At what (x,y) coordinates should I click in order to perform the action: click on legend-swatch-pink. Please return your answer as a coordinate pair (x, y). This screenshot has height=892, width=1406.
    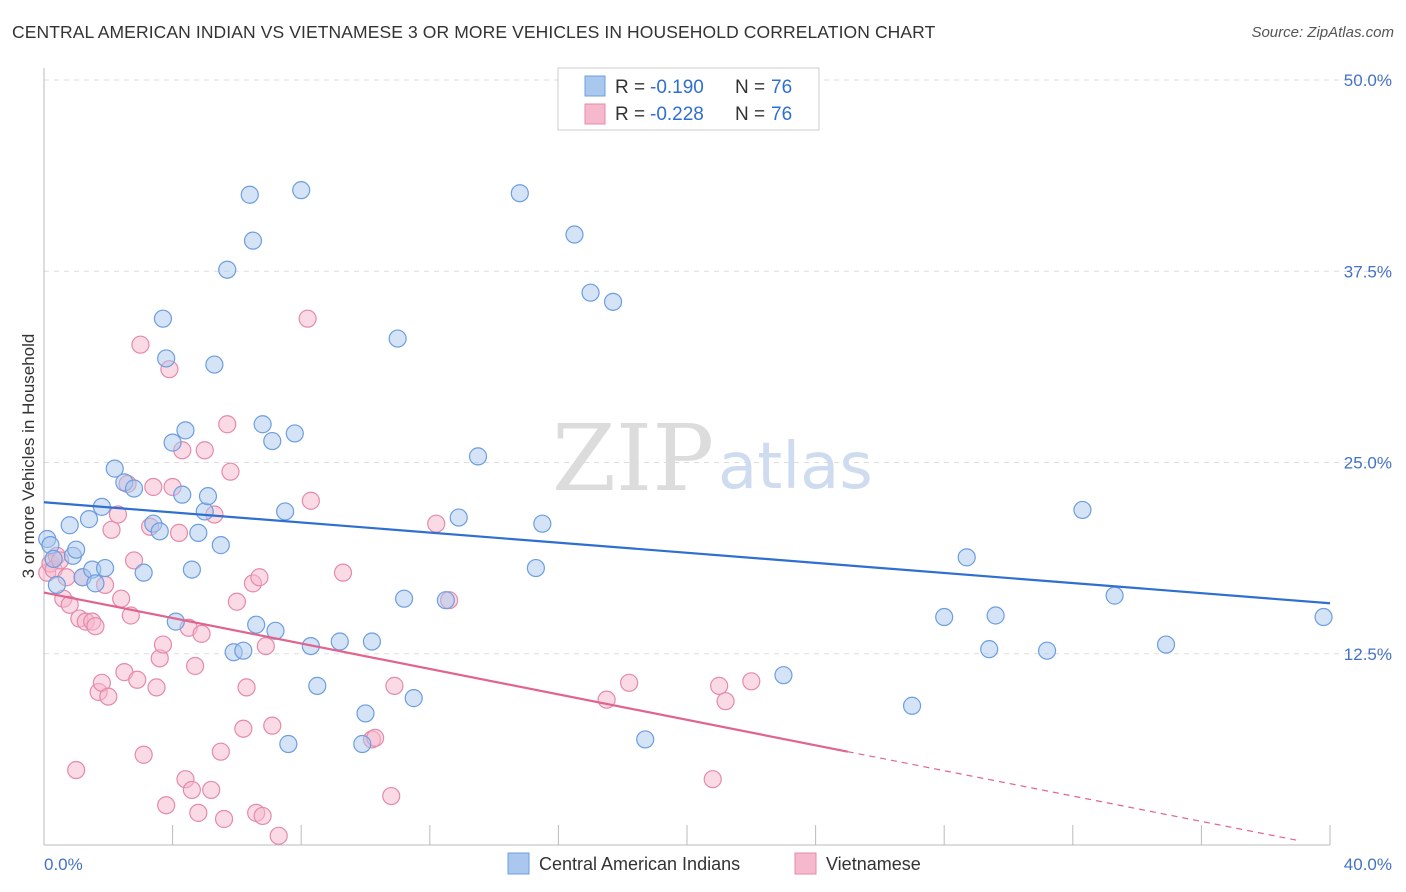
    Looking at the image, I should click on (595, 114).